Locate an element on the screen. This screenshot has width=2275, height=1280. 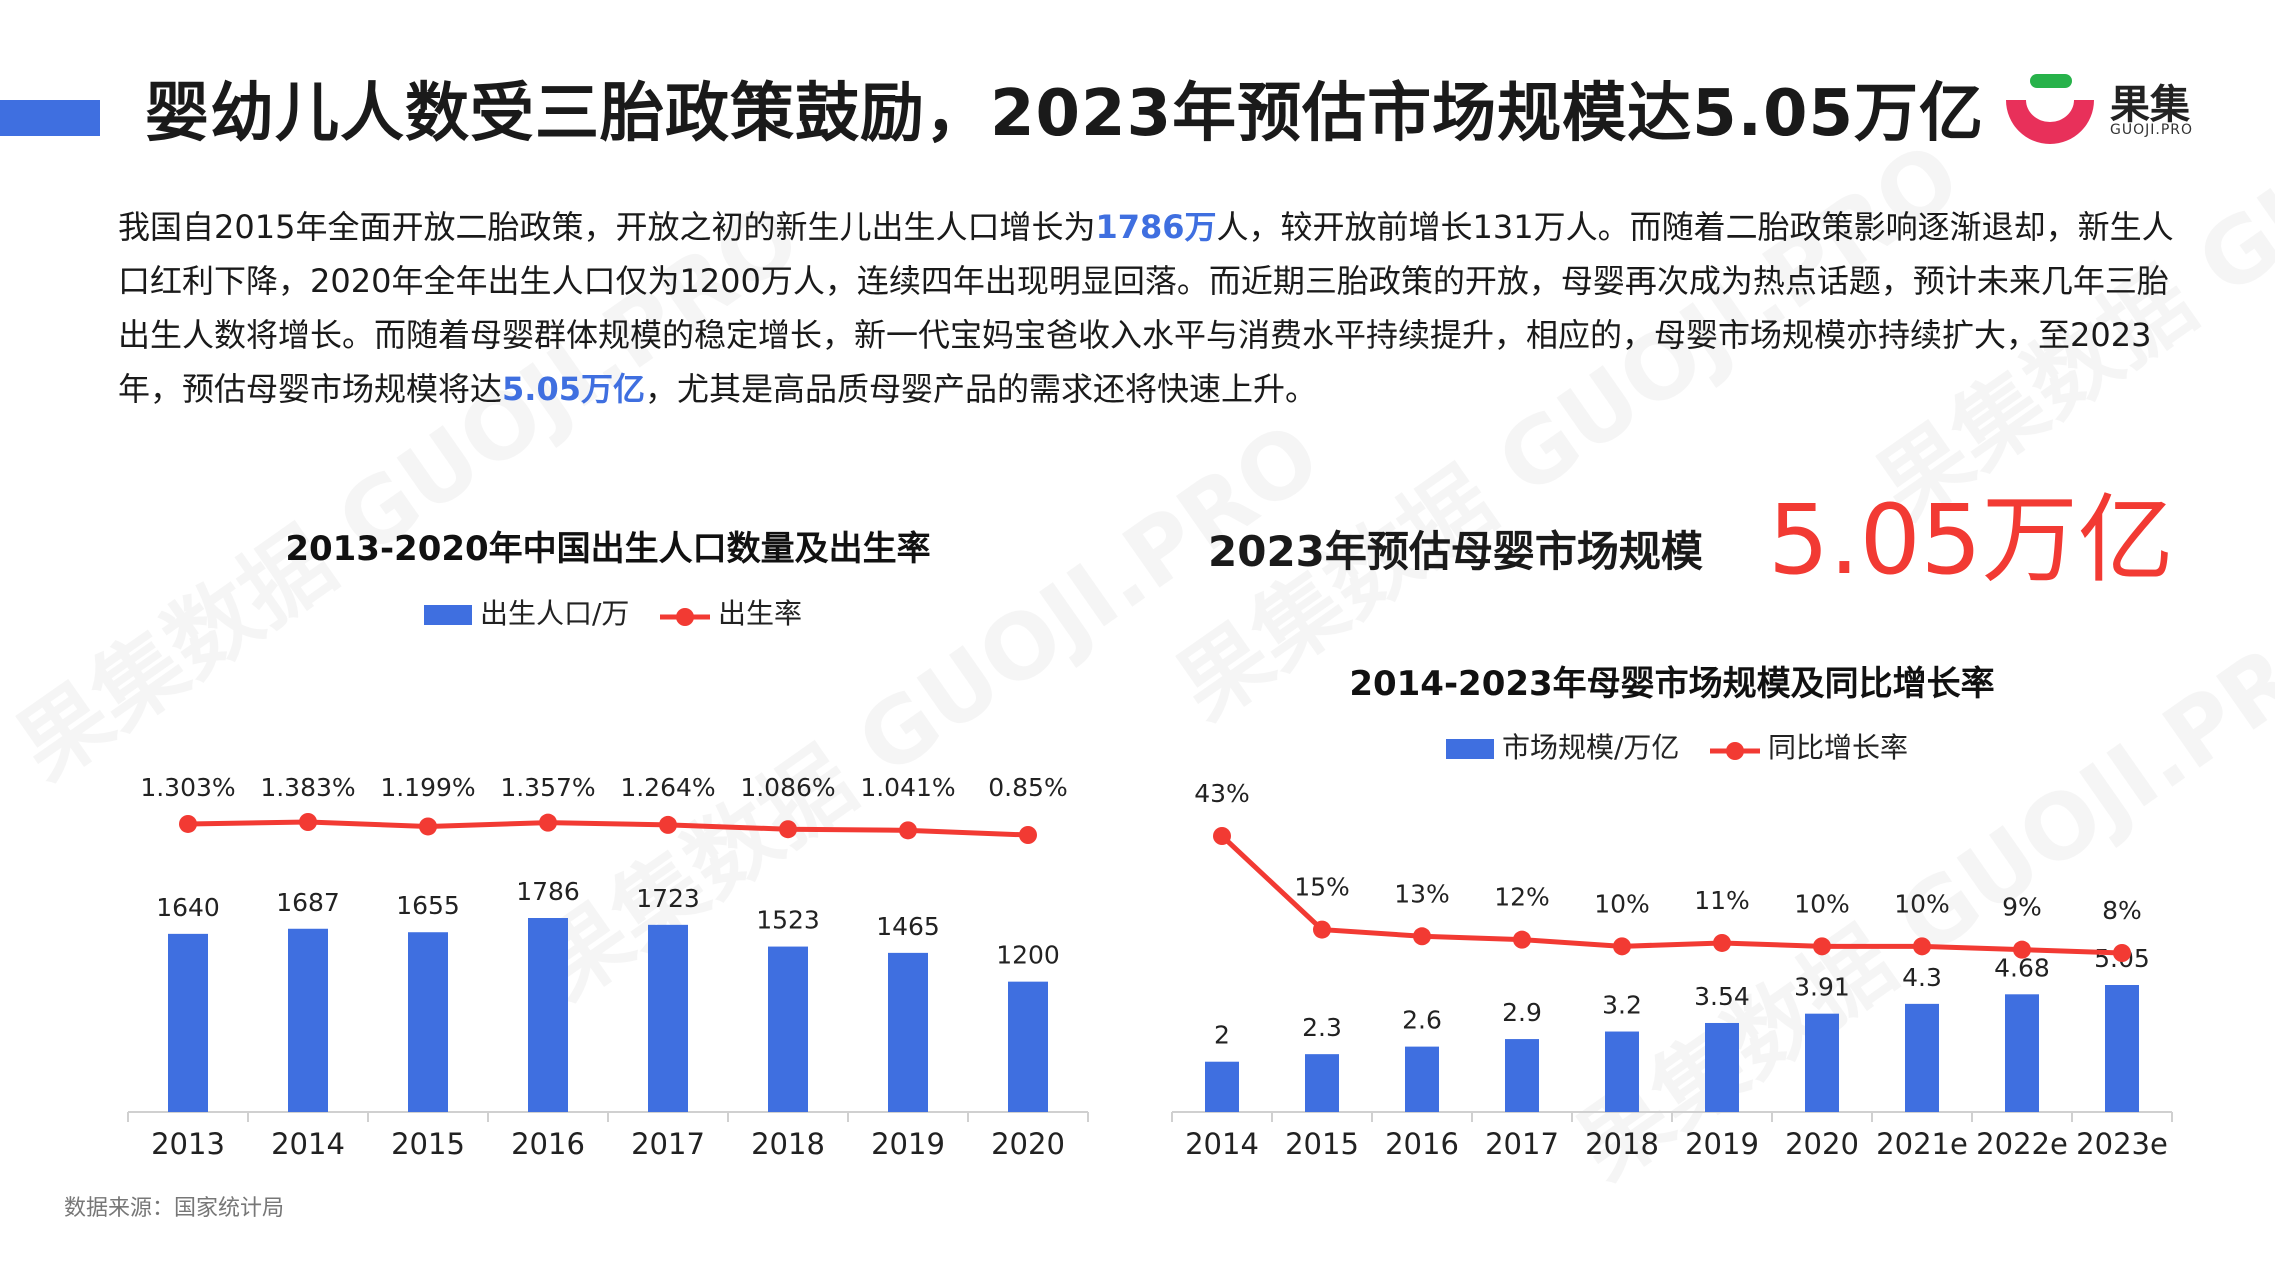
x-tick-label: 2013 is located at coordinates (188, 1144).